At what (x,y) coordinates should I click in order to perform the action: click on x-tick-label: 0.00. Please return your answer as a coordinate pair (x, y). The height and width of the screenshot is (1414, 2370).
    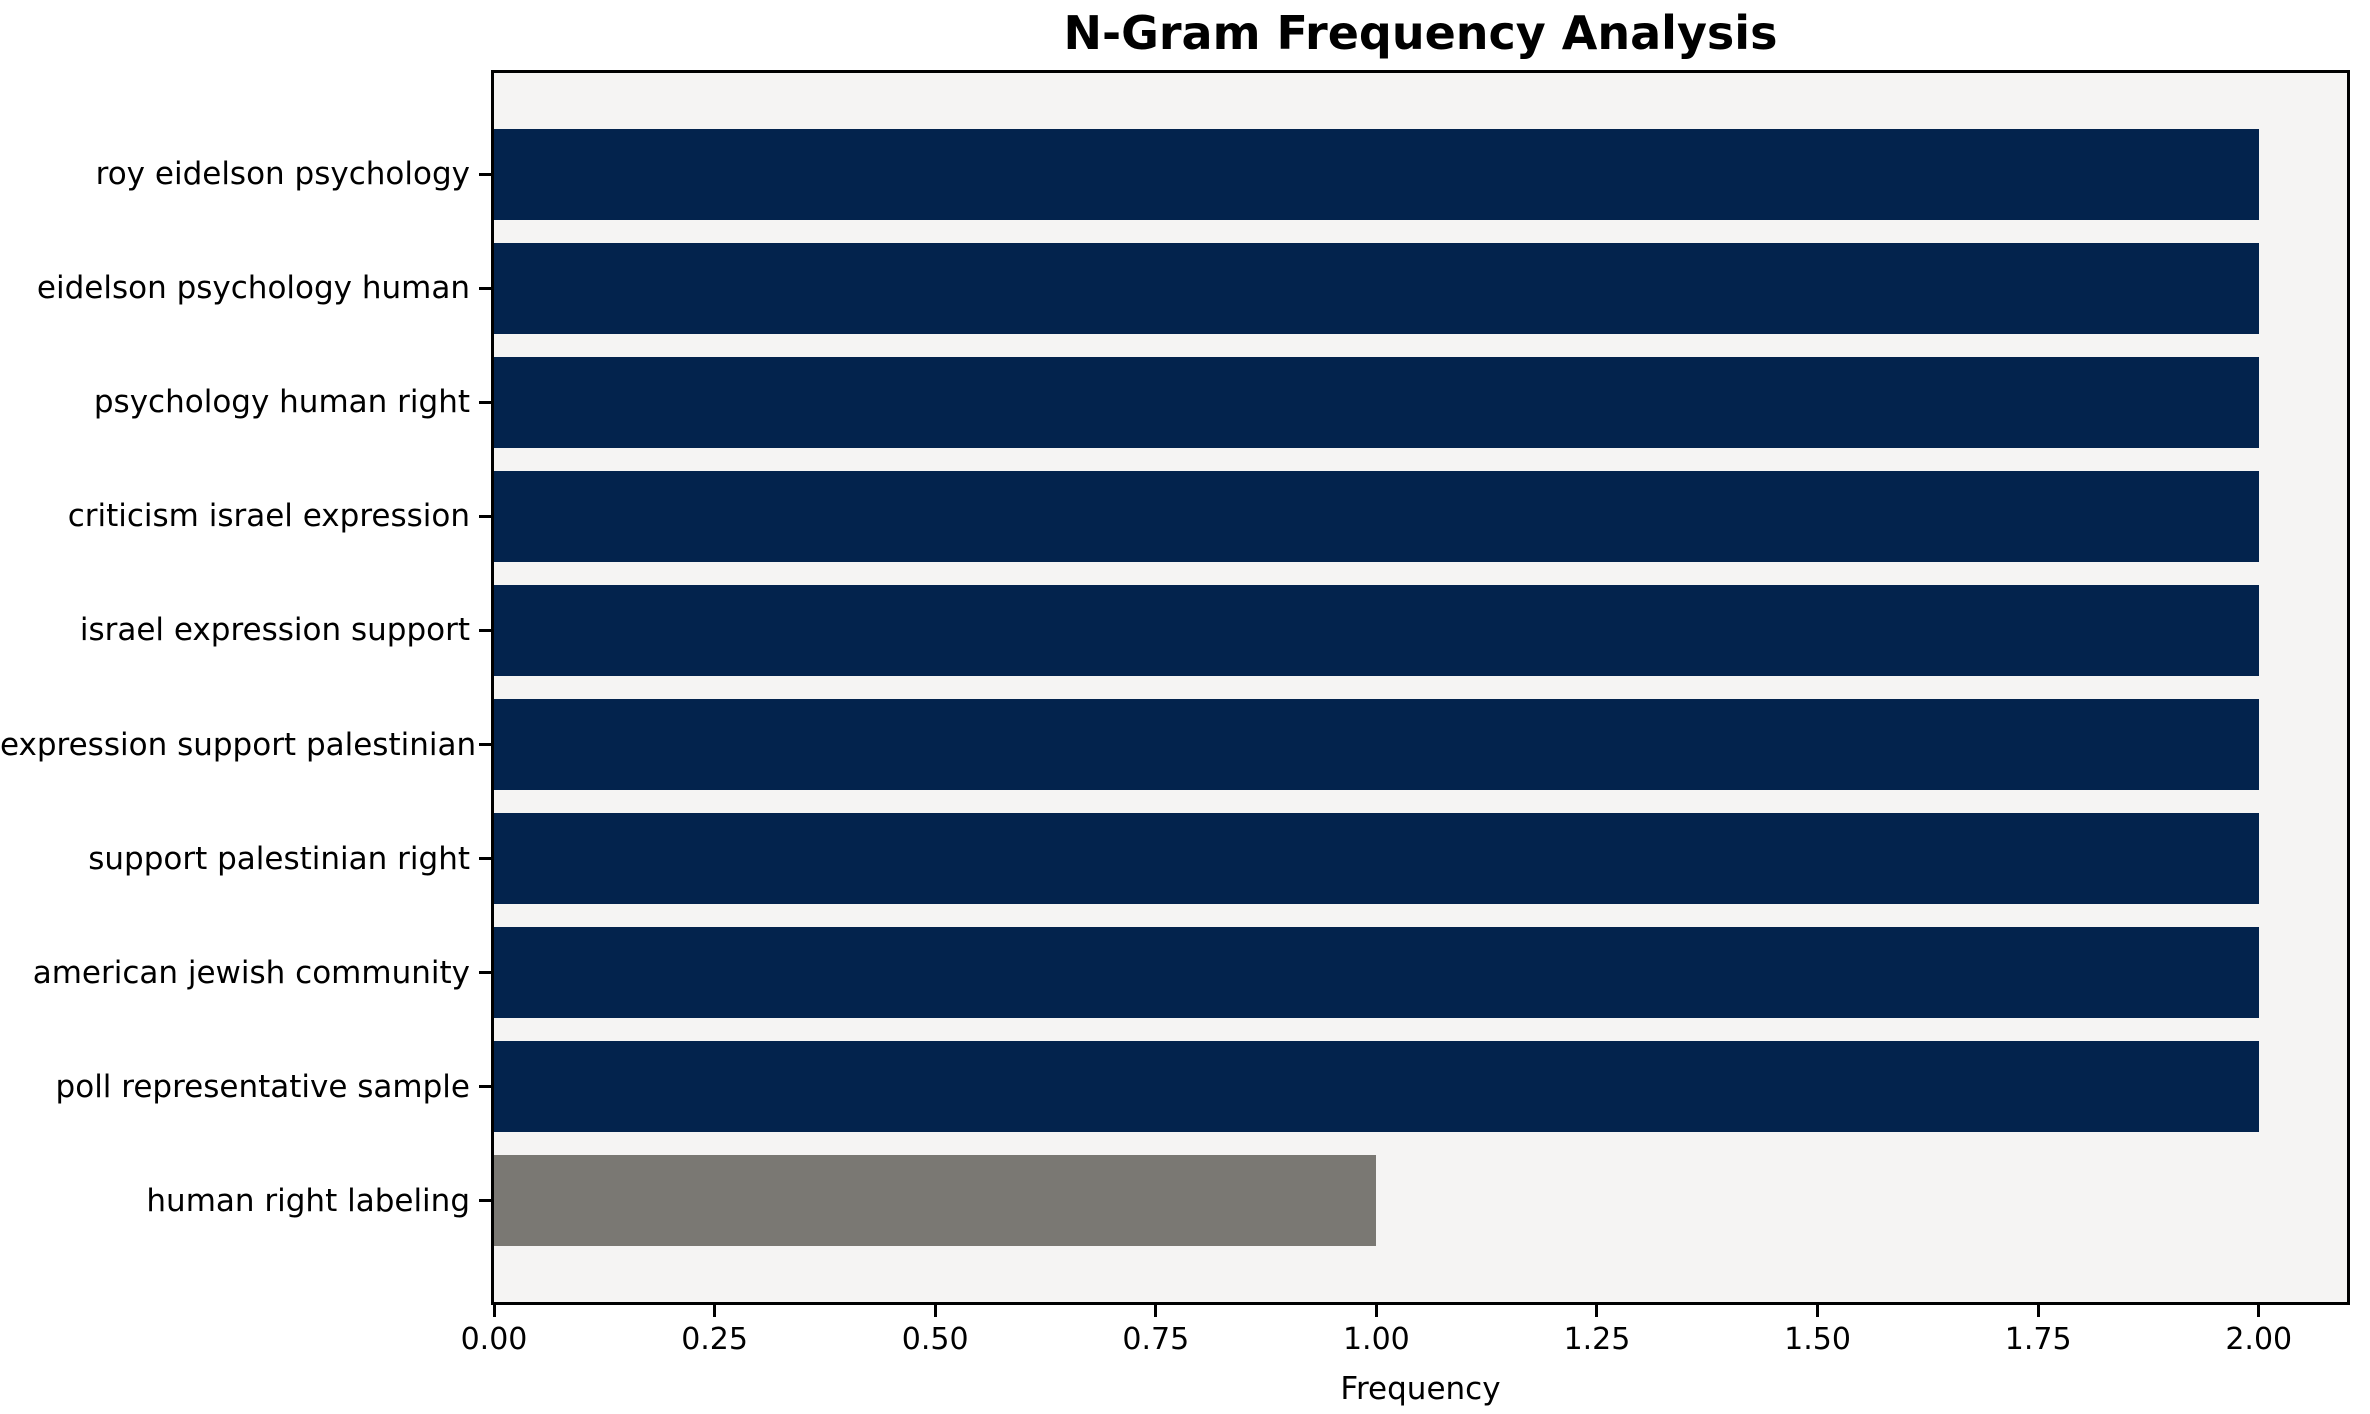
    Looking at the image, I should click on (494, 1339).